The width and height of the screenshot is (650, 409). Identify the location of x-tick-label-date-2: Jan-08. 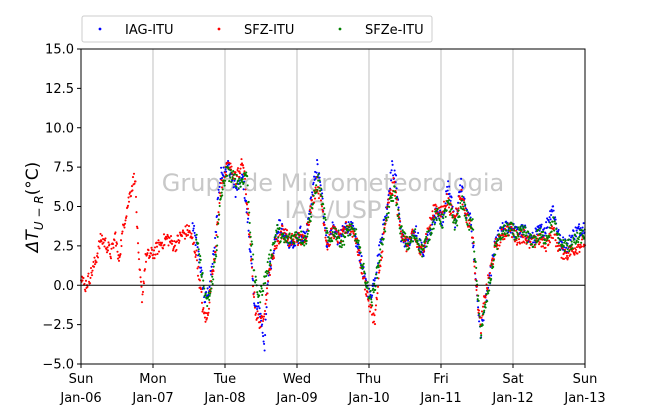
(224, 398).